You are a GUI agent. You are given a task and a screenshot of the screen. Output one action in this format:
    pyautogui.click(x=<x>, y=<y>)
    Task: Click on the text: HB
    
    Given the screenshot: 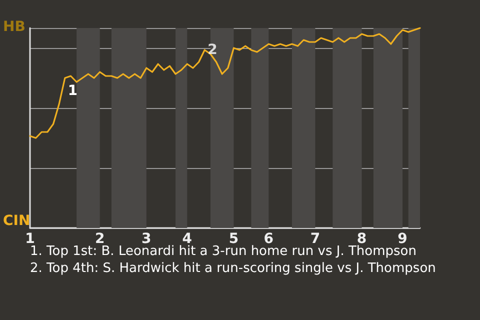 What is the action you would take?
    pyautogui.click(x=14, y=27)
    